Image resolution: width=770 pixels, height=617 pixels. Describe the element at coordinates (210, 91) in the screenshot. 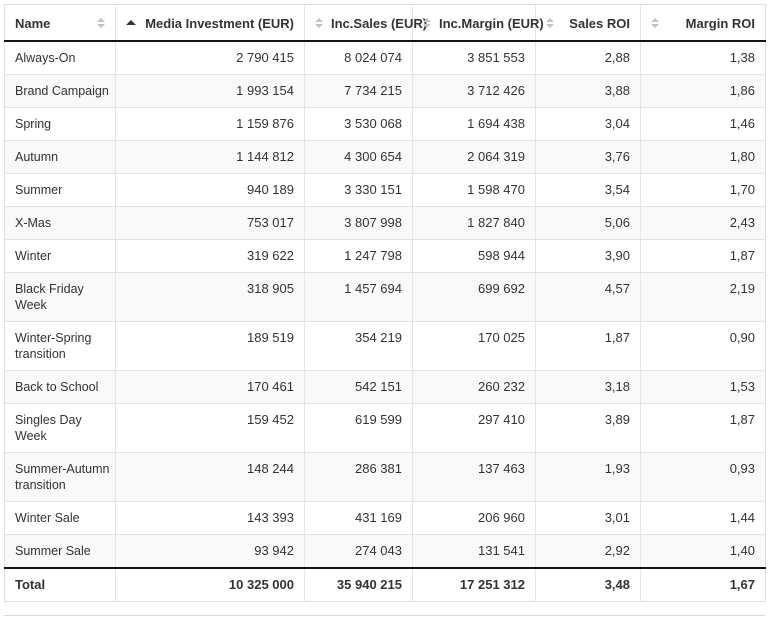

I see `cell-media-investment: 1 993 154` at that location.